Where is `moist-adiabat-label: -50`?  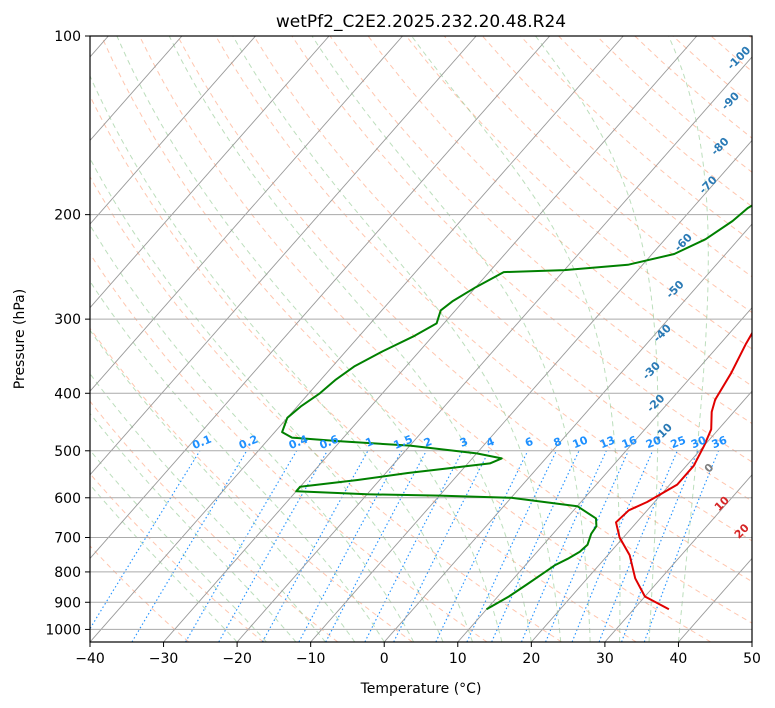
moist-adiabat-label: -50 is located at coordinates (674, 289).